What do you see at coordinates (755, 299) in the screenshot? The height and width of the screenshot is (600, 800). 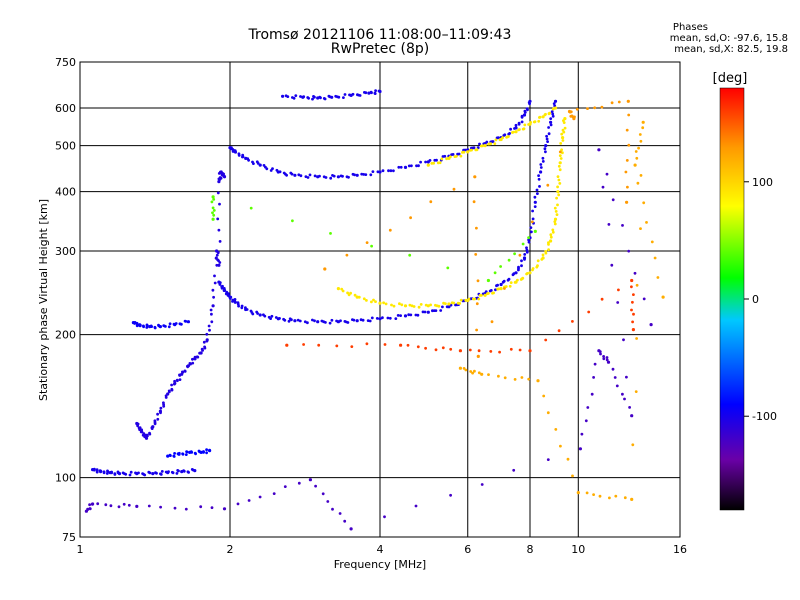 I see `colorbar-tick-label: 0` at bounding box center [755, 299].